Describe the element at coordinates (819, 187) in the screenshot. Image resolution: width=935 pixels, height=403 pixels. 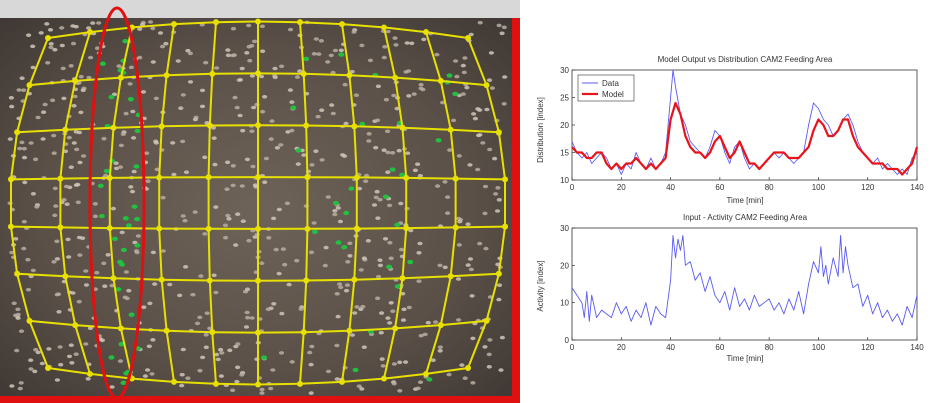
I see `x-tick-label: 100` at that location.